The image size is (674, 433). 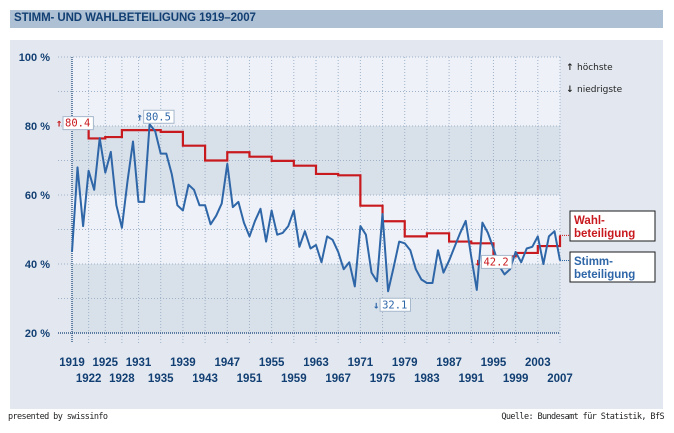 I want to click on series-label-line1: Stimm-, so click(x=593, y=262).